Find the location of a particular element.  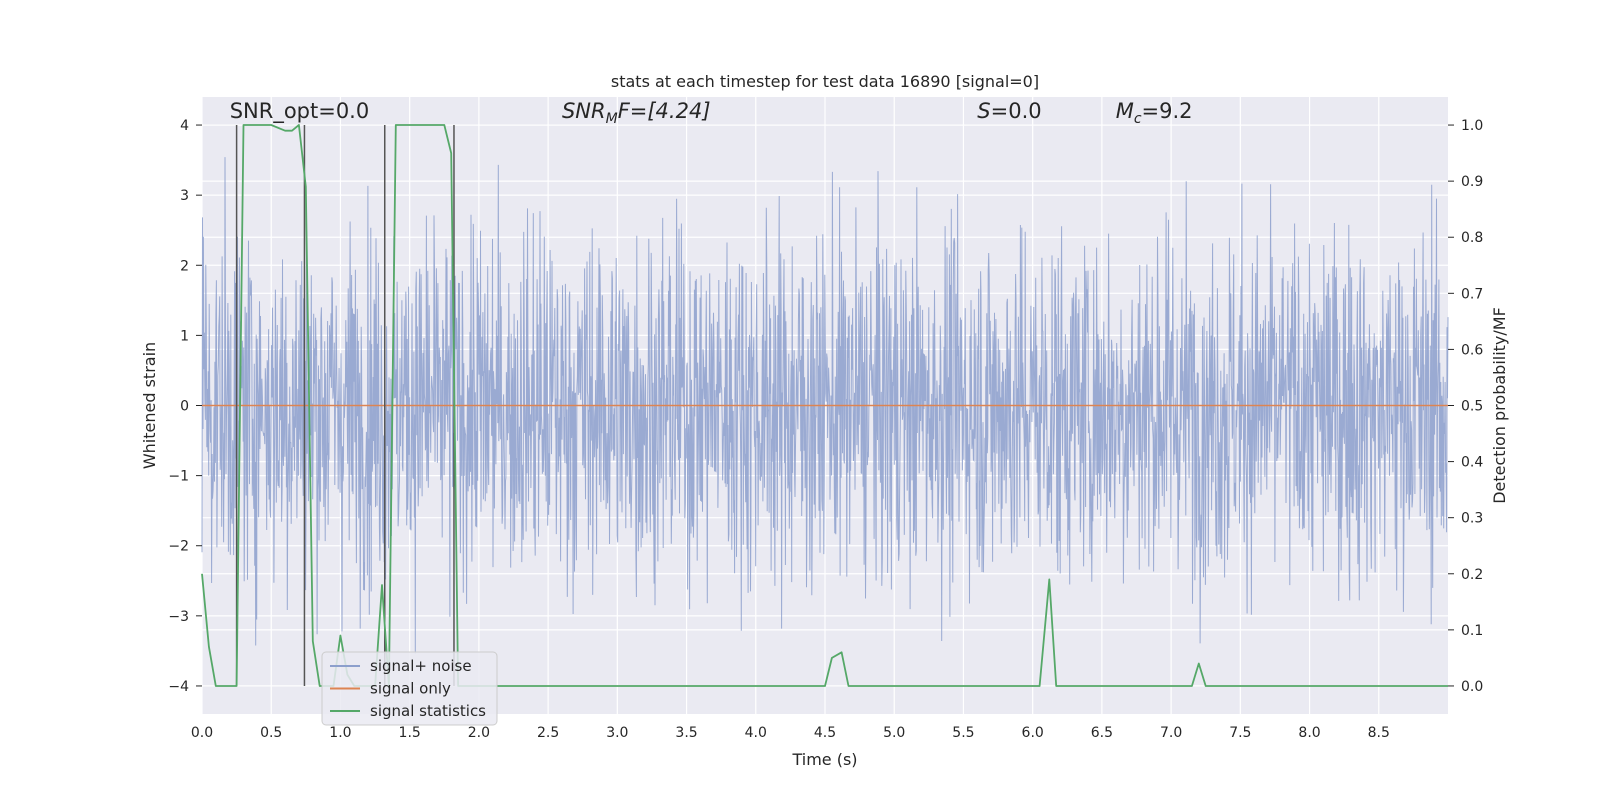

x-axis-label: Time (s) is located at coordinates (824, 759).